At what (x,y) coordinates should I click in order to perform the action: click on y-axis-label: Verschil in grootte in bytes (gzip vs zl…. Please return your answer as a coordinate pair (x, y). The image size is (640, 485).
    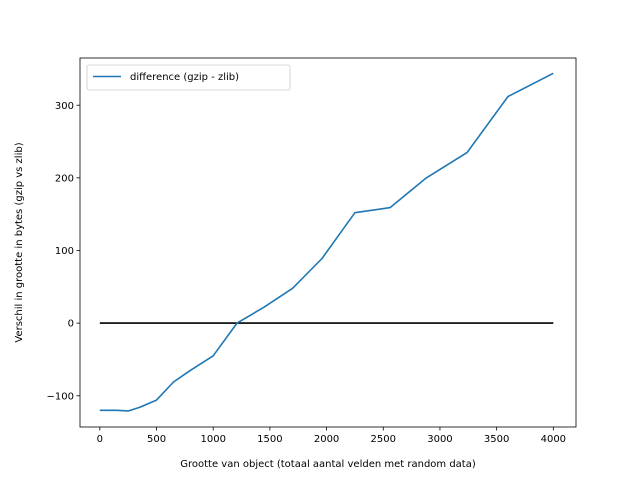
    Looking at the image, I should click on (19, 242).